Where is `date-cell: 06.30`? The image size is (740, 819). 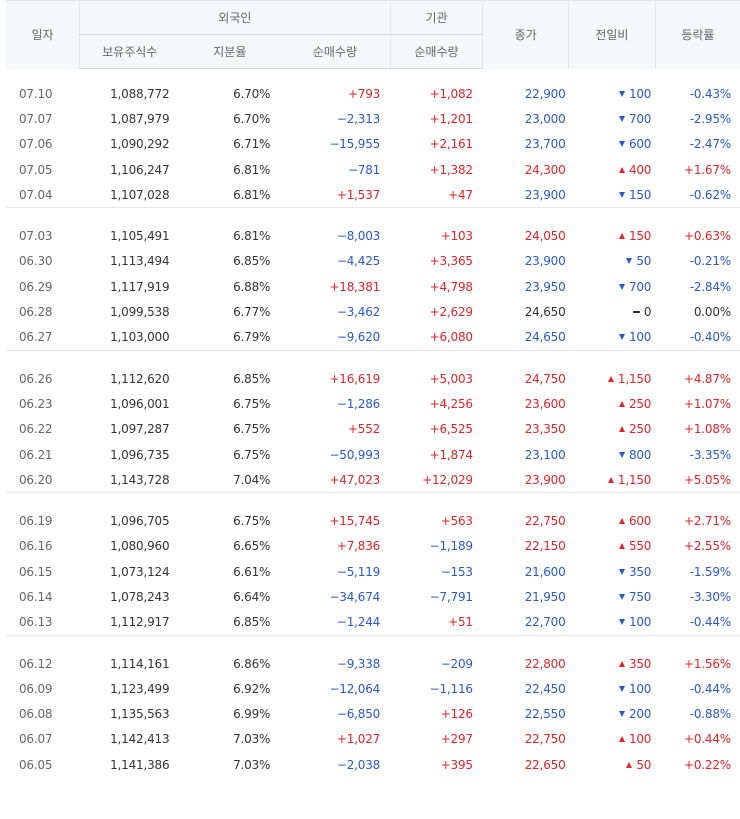 date-cell: 06.30 is located at coordinates (36, 261).